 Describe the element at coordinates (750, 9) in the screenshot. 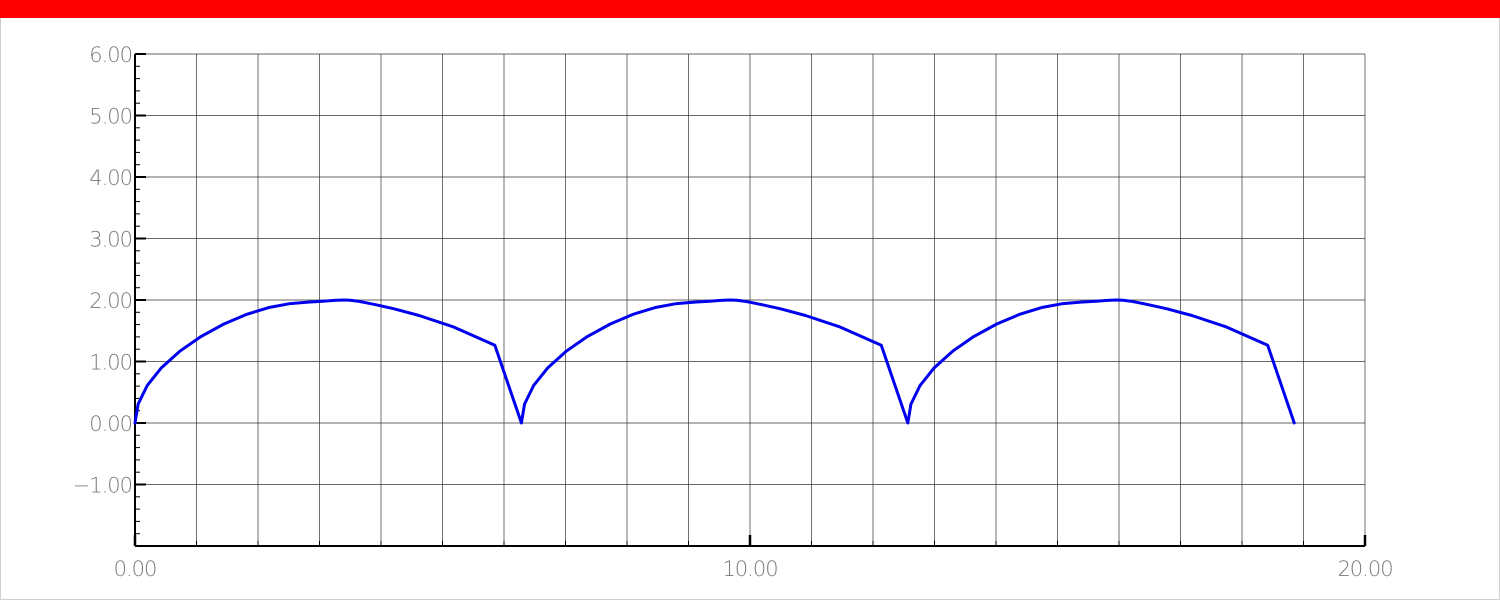

I see `top-red-bar` at that location.